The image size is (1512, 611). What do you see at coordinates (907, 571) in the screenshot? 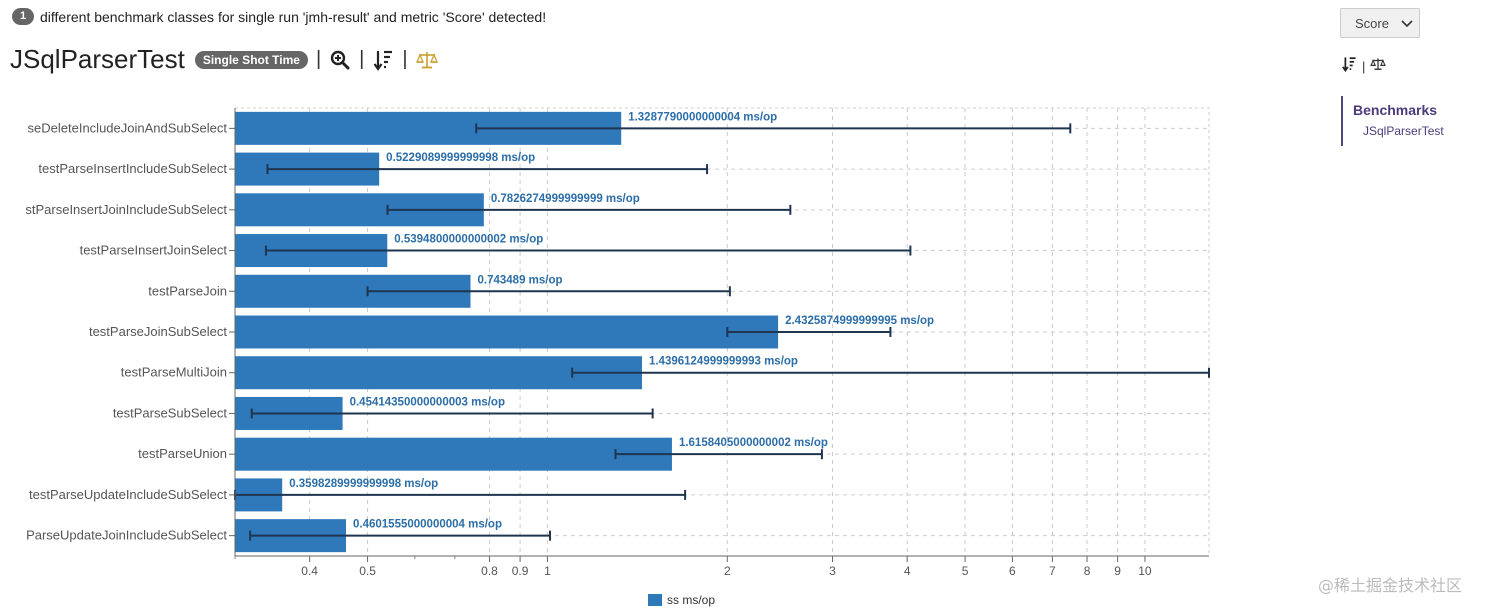
I see `x-tick-label: 4` at bounding box center [907, 571].